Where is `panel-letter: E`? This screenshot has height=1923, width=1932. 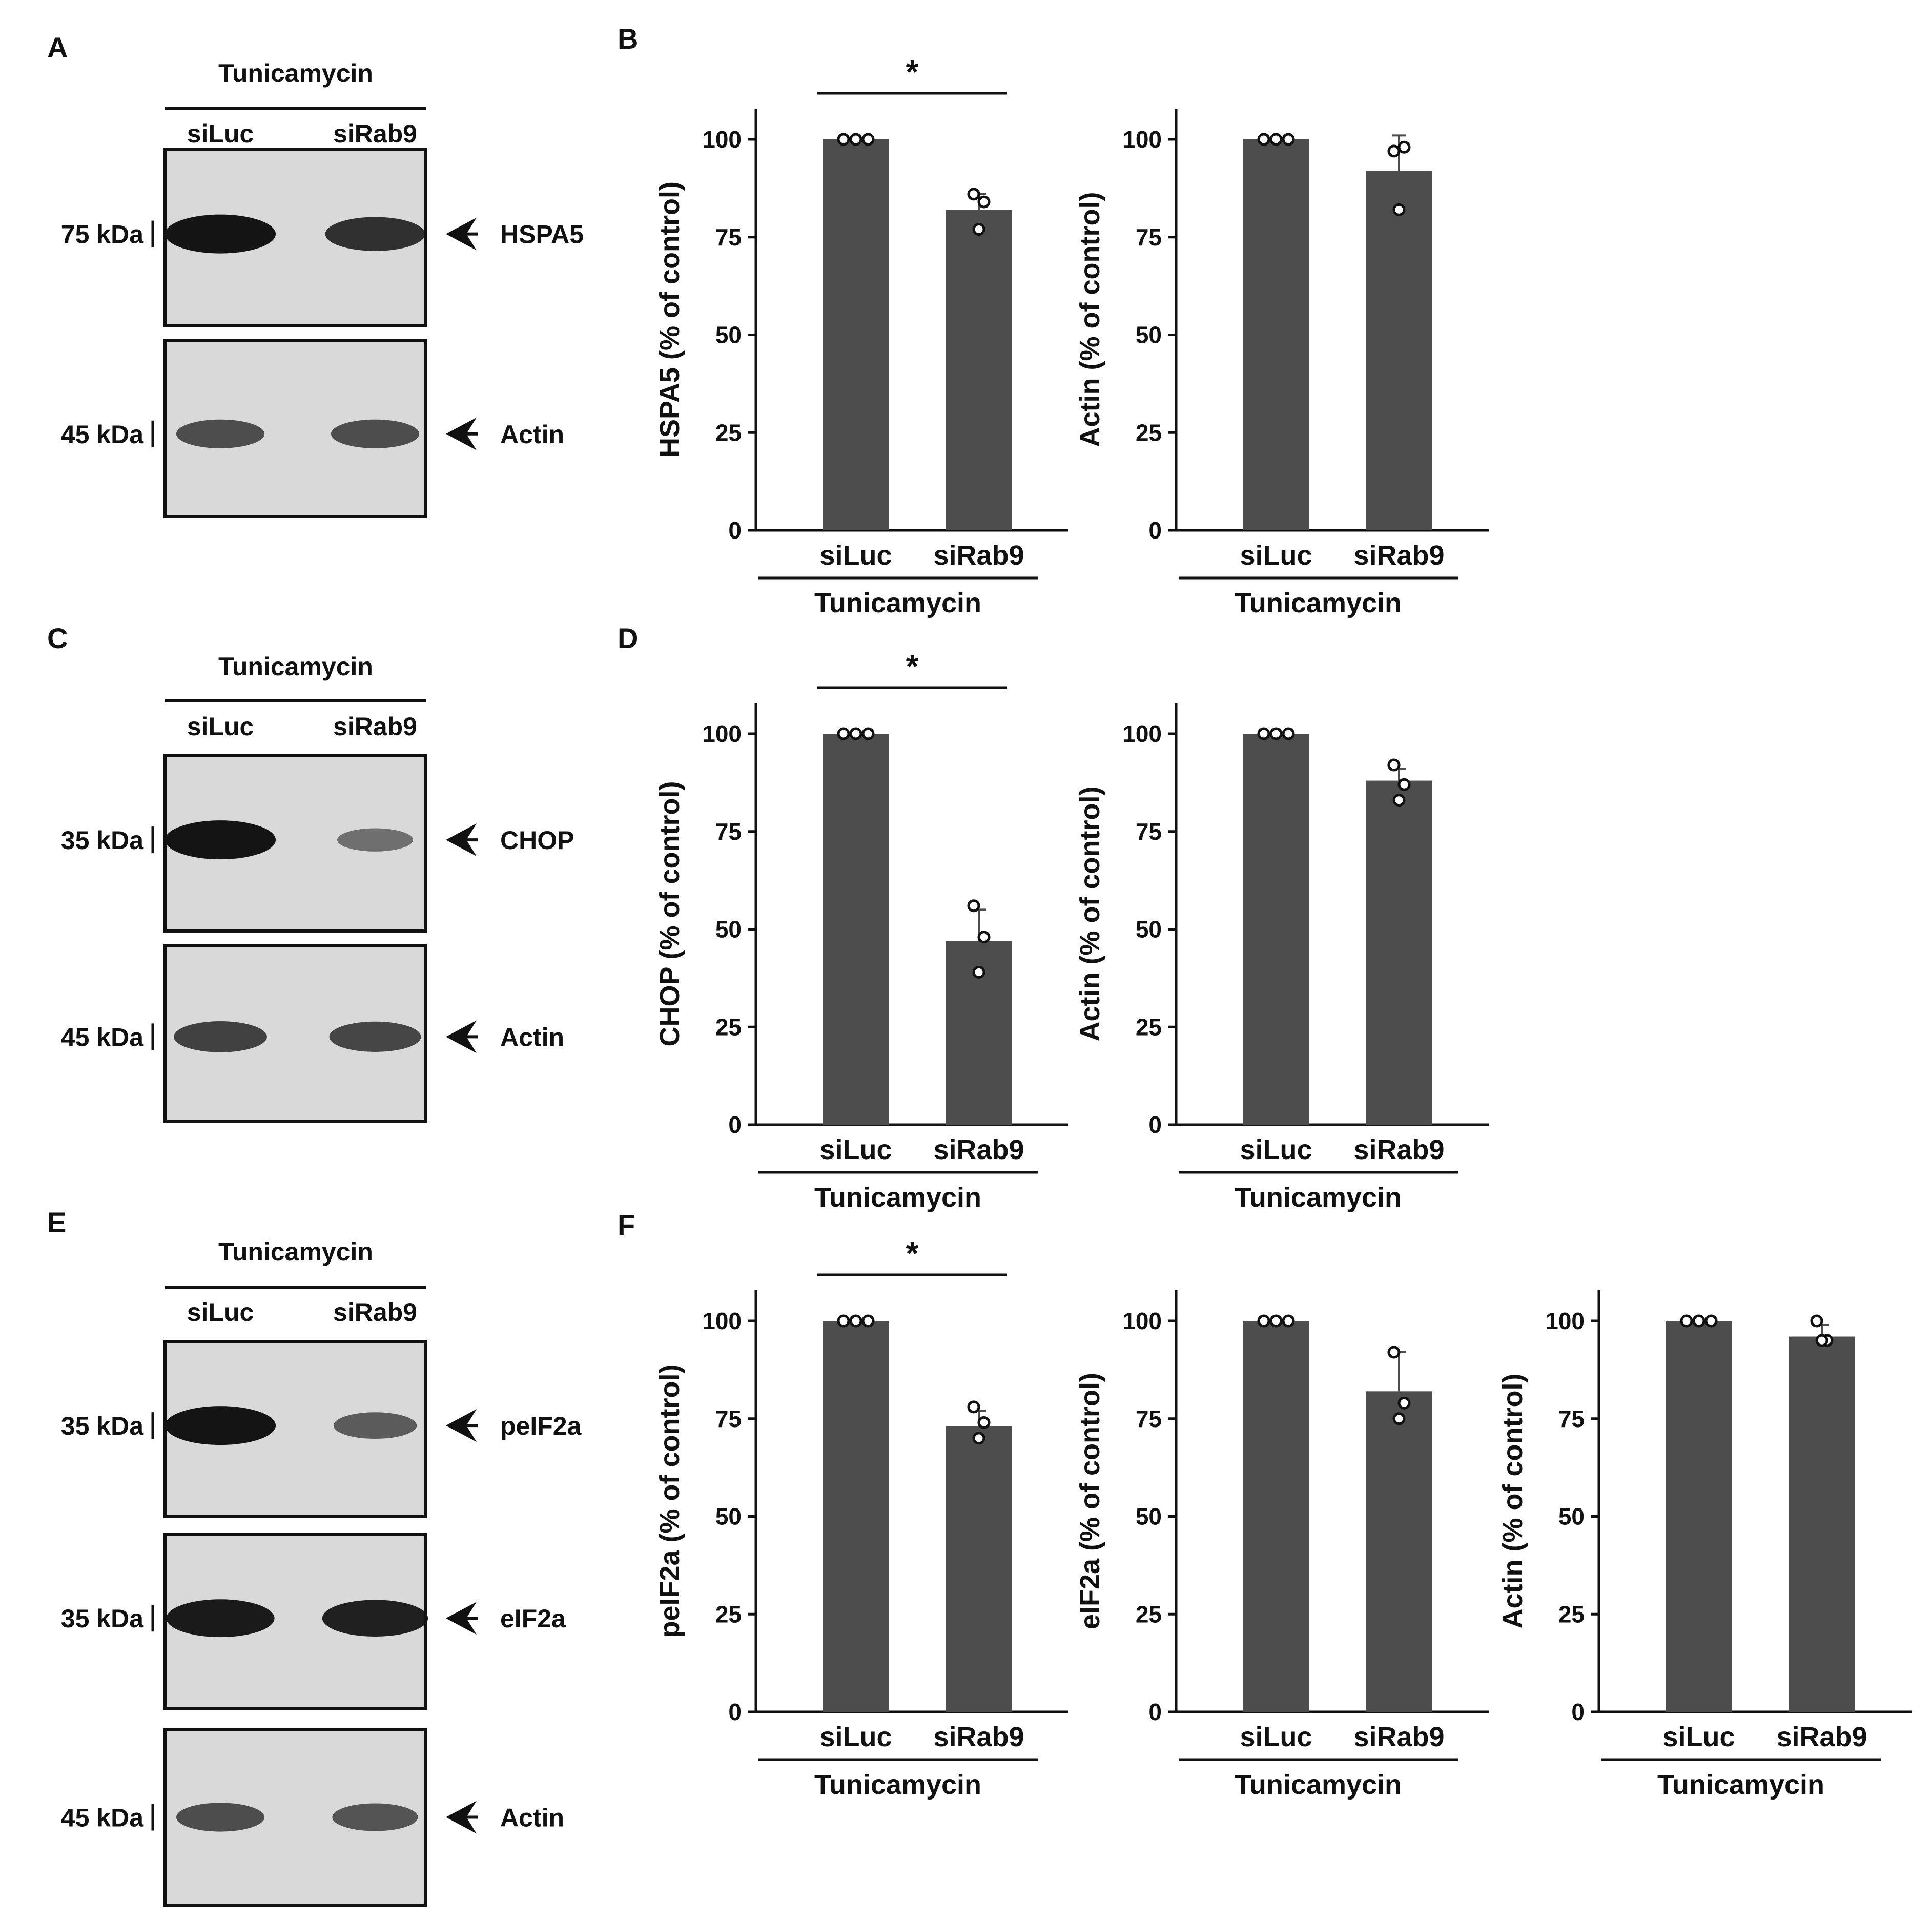
panel-letter: E is located at coordinates (56, 1222).